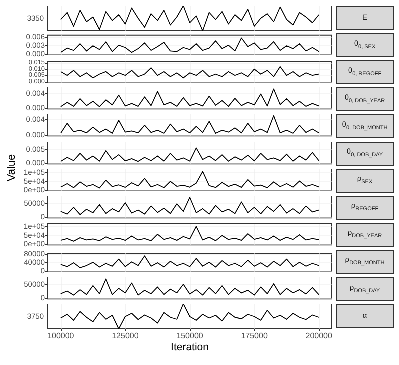  I want to click on x-tick-label: 175000, so click(254, 336).